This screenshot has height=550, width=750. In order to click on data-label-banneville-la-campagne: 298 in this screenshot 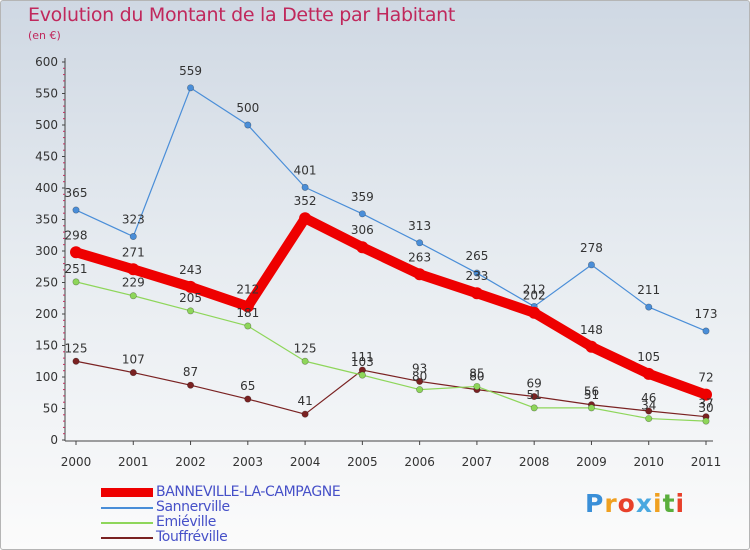, I will do `click(76, 235)`.